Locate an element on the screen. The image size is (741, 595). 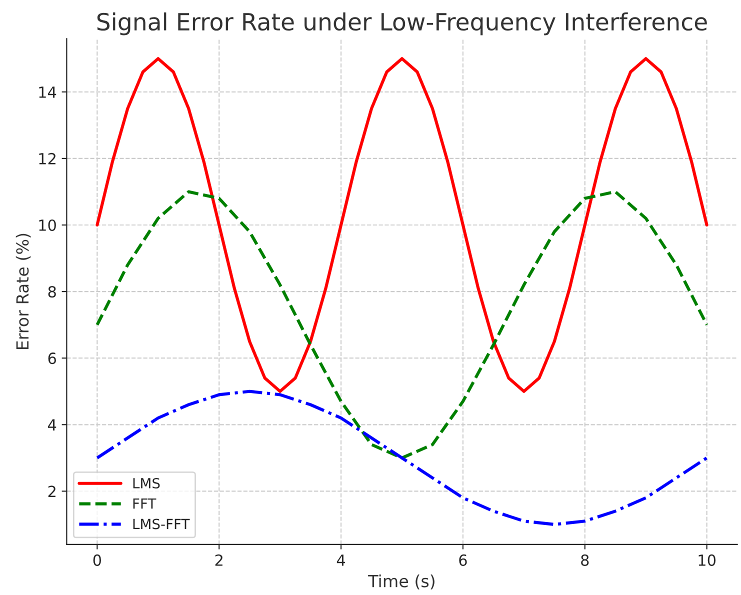
y-tick-label: 8 is located at coordinates (52, 292).